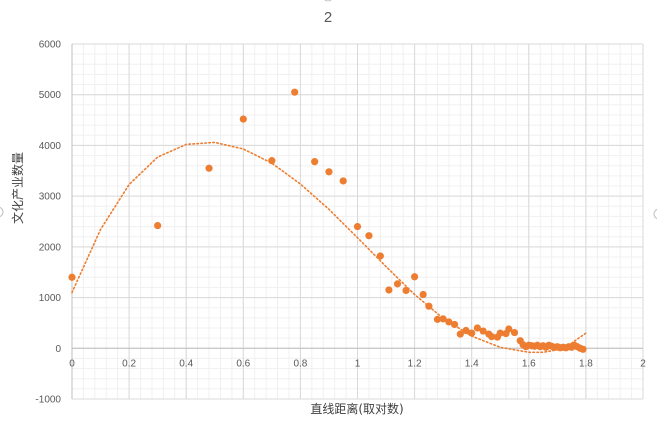  Describe the element at coordinates (529, 363) in the screenshot. I see `x-tick-label: 1.6` at that location.